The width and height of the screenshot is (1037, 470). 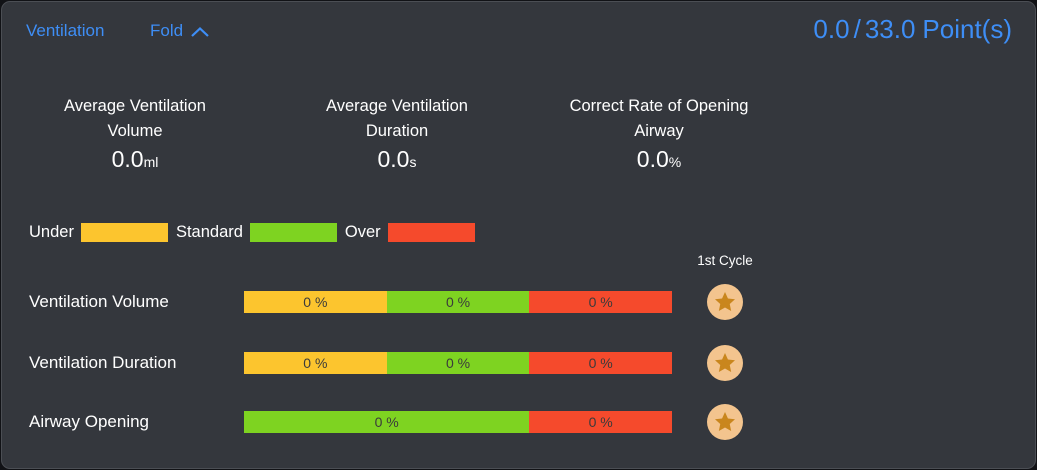 I want to click on stat-unit: s, so click(x=413, y=162).